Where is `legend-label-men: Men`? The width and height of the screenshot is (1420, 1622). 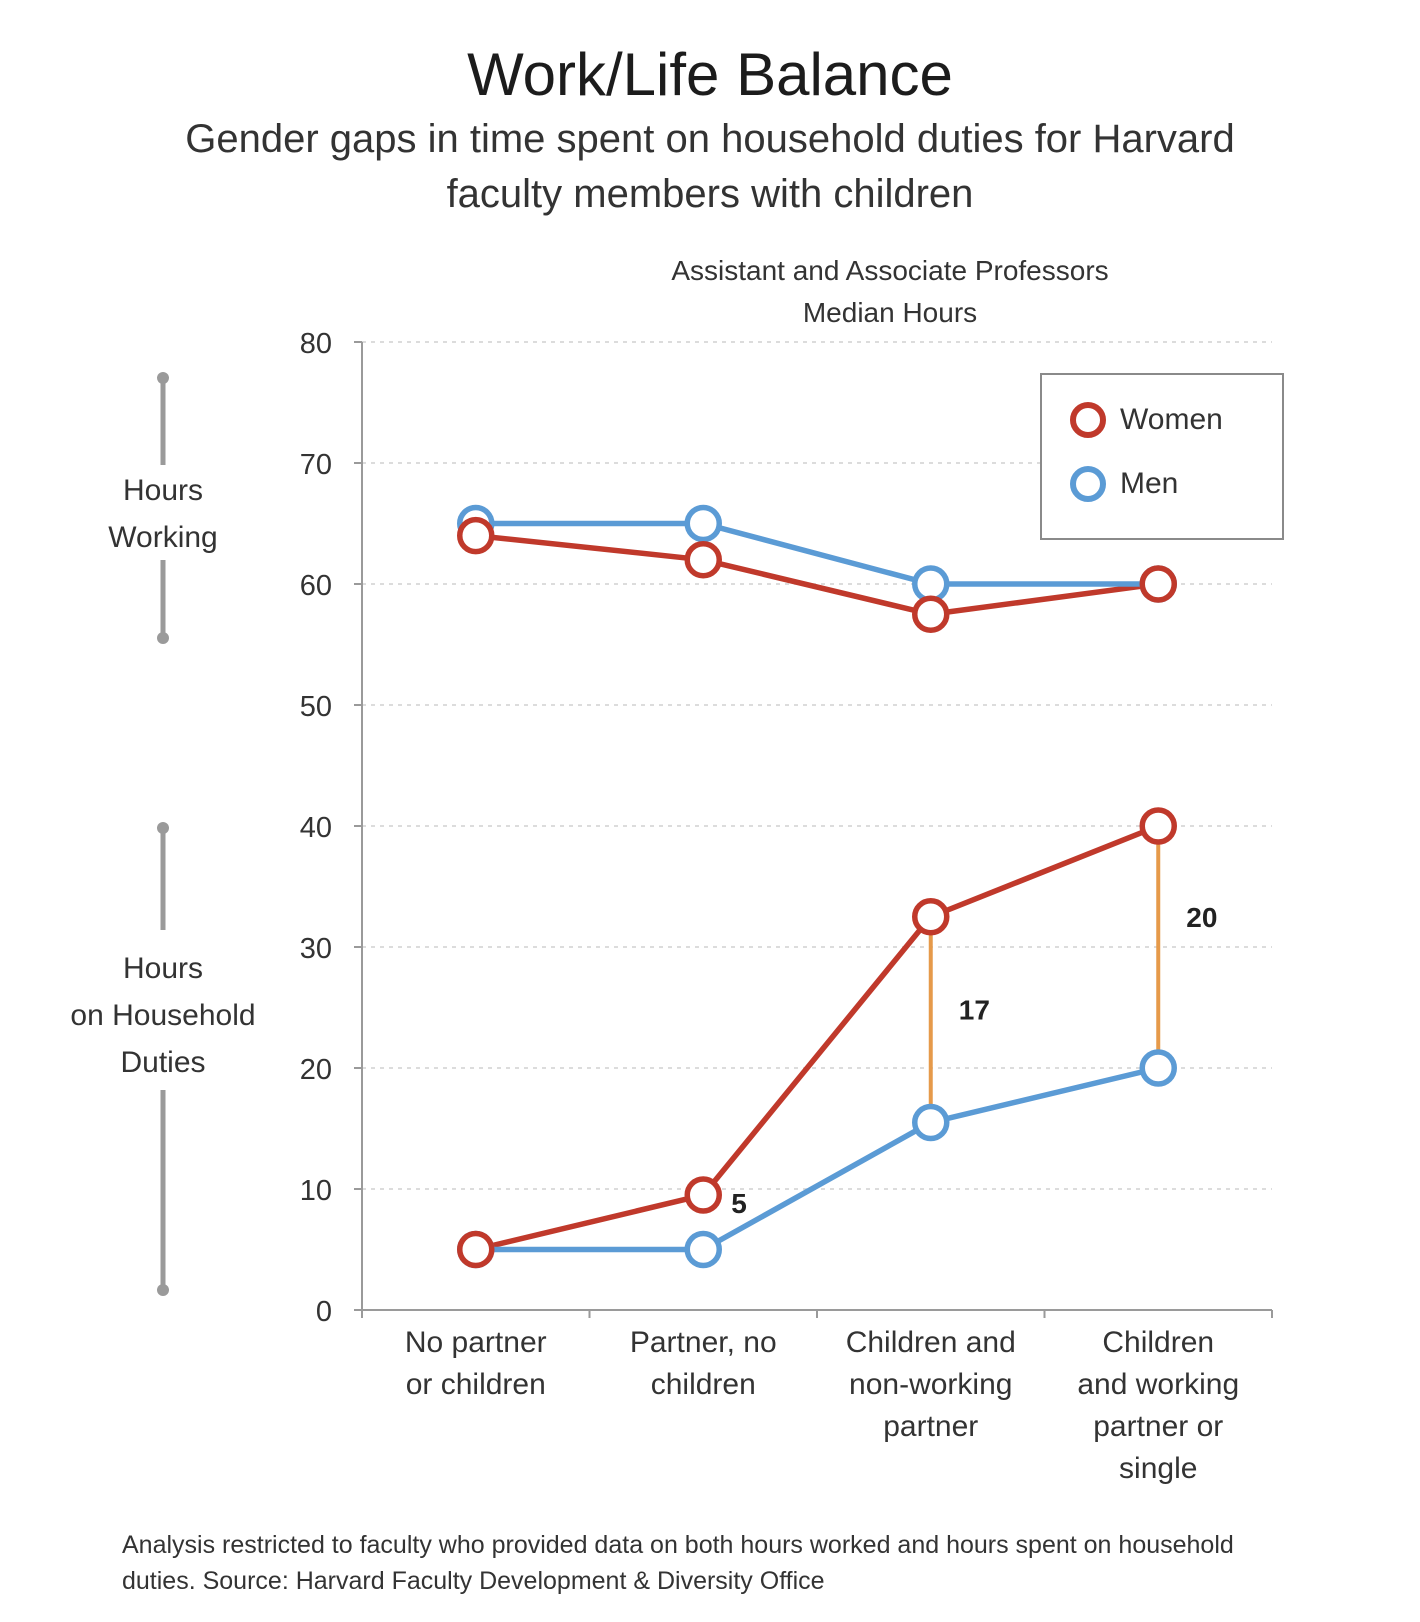 legend-label-men: Men is located at coordinates (1149, 483).